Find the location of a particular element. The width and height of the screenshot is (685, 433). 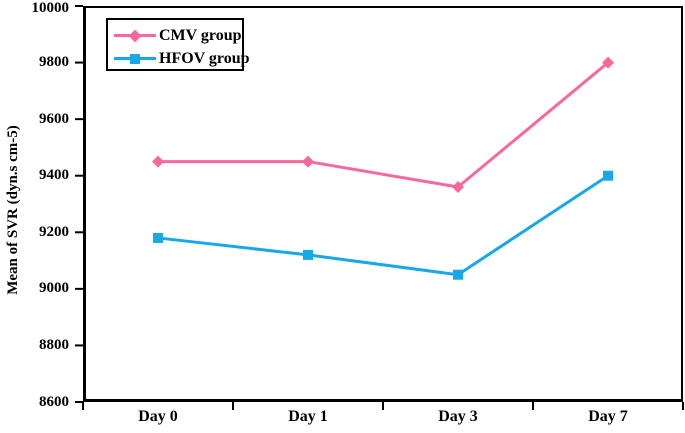

legend-item-cmv: CMV group is located at coordinates (175, 35).